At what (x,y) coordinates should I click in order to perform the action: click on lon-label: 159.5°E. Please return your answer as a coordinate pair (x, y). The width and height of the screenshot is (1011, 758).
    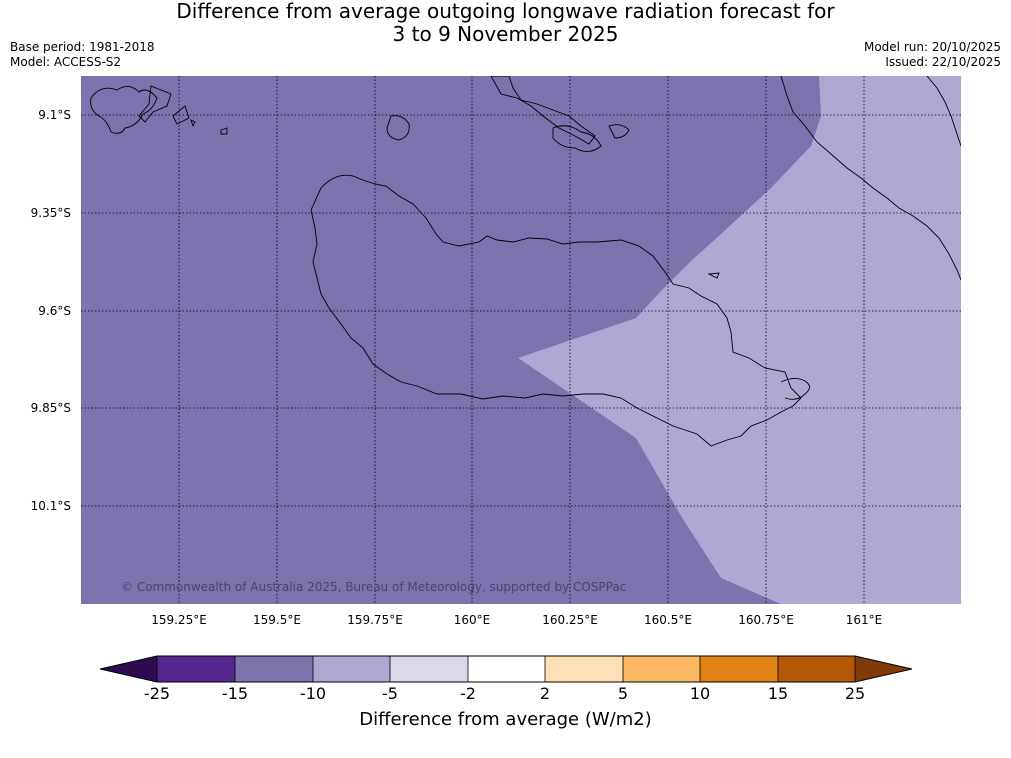
    Looking at the image, I should click on (277, 620).